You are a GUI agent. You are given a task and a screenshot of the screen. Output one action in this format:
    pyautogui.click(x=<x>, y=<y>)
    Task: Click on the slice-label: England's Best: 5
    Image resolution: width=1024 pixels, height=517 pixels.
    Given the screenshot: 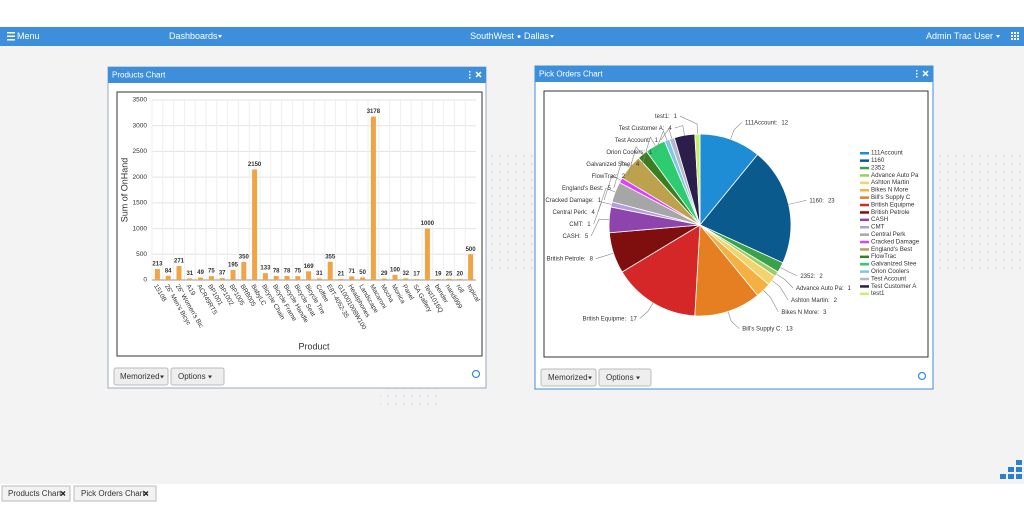 What is the action you would take?
    pyautogui.click(x=587, y=189)
    